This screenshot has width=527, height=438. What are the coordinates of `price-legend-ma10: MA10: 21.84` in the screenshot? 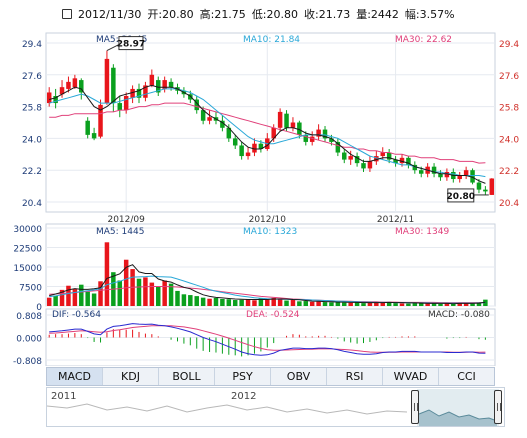 It's located at (271, 40).